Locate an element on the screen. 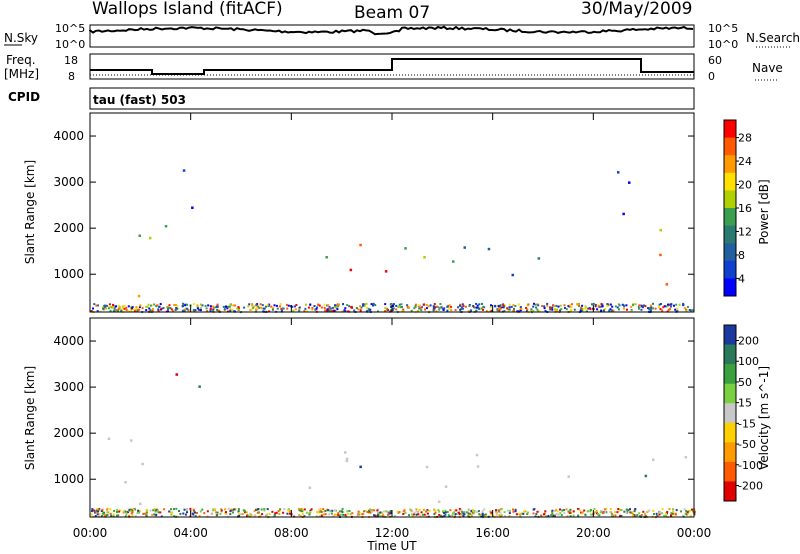 The image size is (800, 554). nsearch-tick-bottom: 10^0 is located at coordinates (723, 44).